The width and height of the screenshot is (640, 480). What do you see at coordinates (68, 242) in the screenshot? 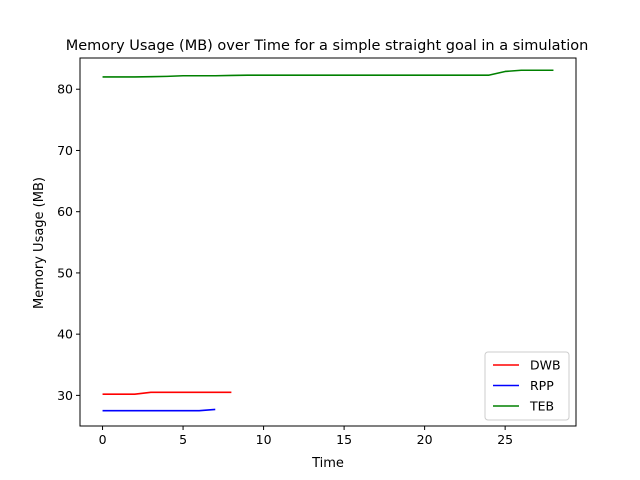
I see `y-axis-ticks: 30 40 50 60 70 80` at bounding box center [68, 242].